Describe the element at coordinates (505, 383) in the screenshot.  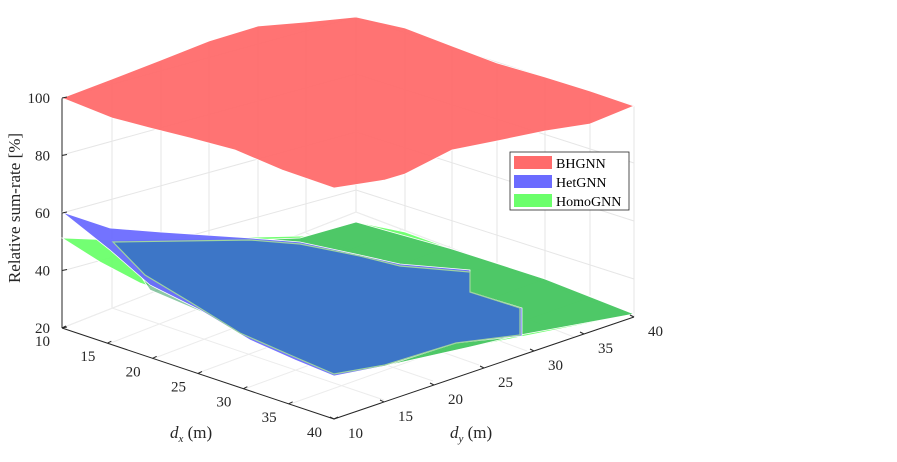
I see `dy-tick-label: 25` at that location.